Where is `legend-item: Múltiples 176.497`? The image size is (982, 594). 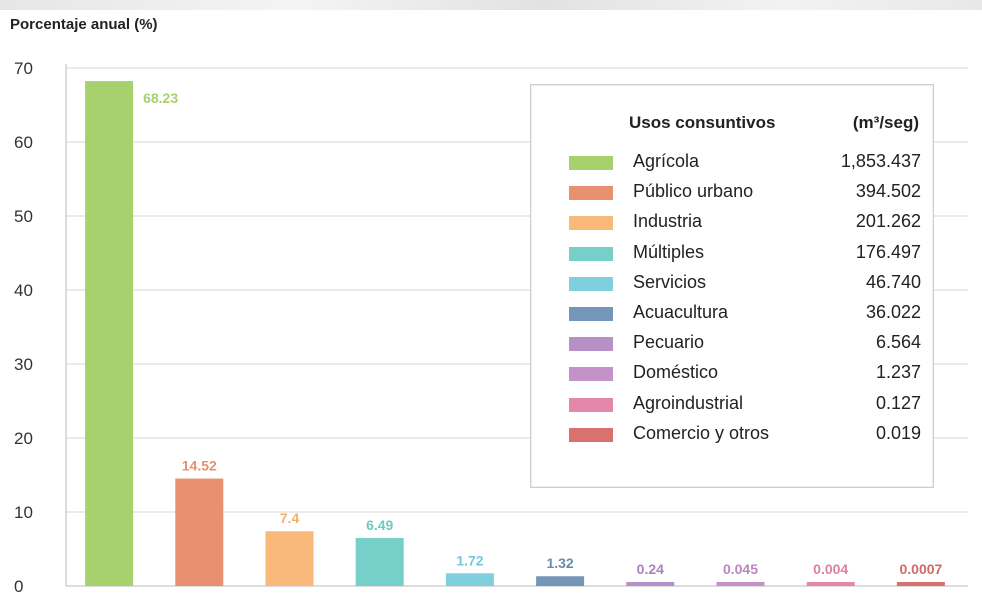
legend-item: Múltiples 176.497 is located at coordinates (732, 255).